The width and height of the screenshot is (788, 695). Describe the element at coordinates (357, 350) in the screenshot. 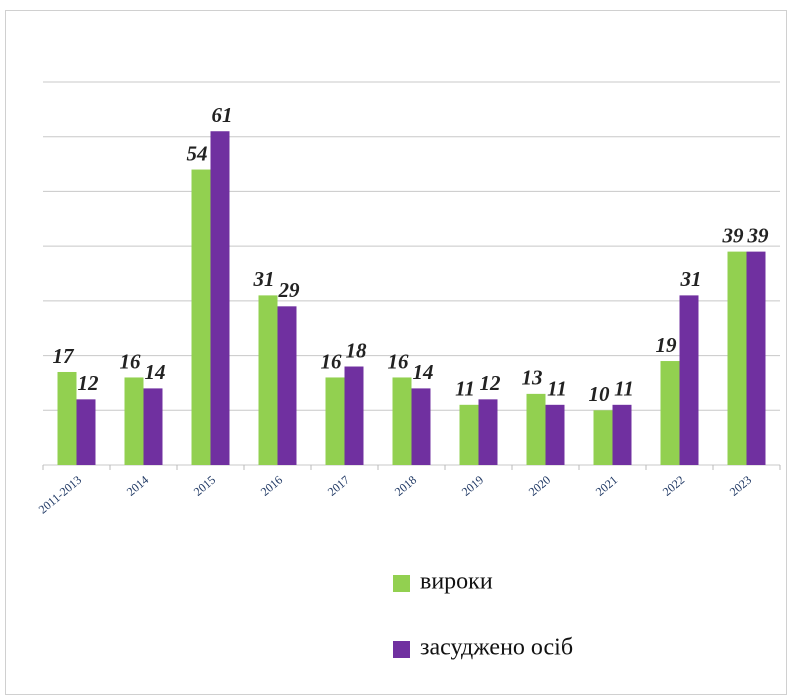

I see `value-label: 18` at that location.